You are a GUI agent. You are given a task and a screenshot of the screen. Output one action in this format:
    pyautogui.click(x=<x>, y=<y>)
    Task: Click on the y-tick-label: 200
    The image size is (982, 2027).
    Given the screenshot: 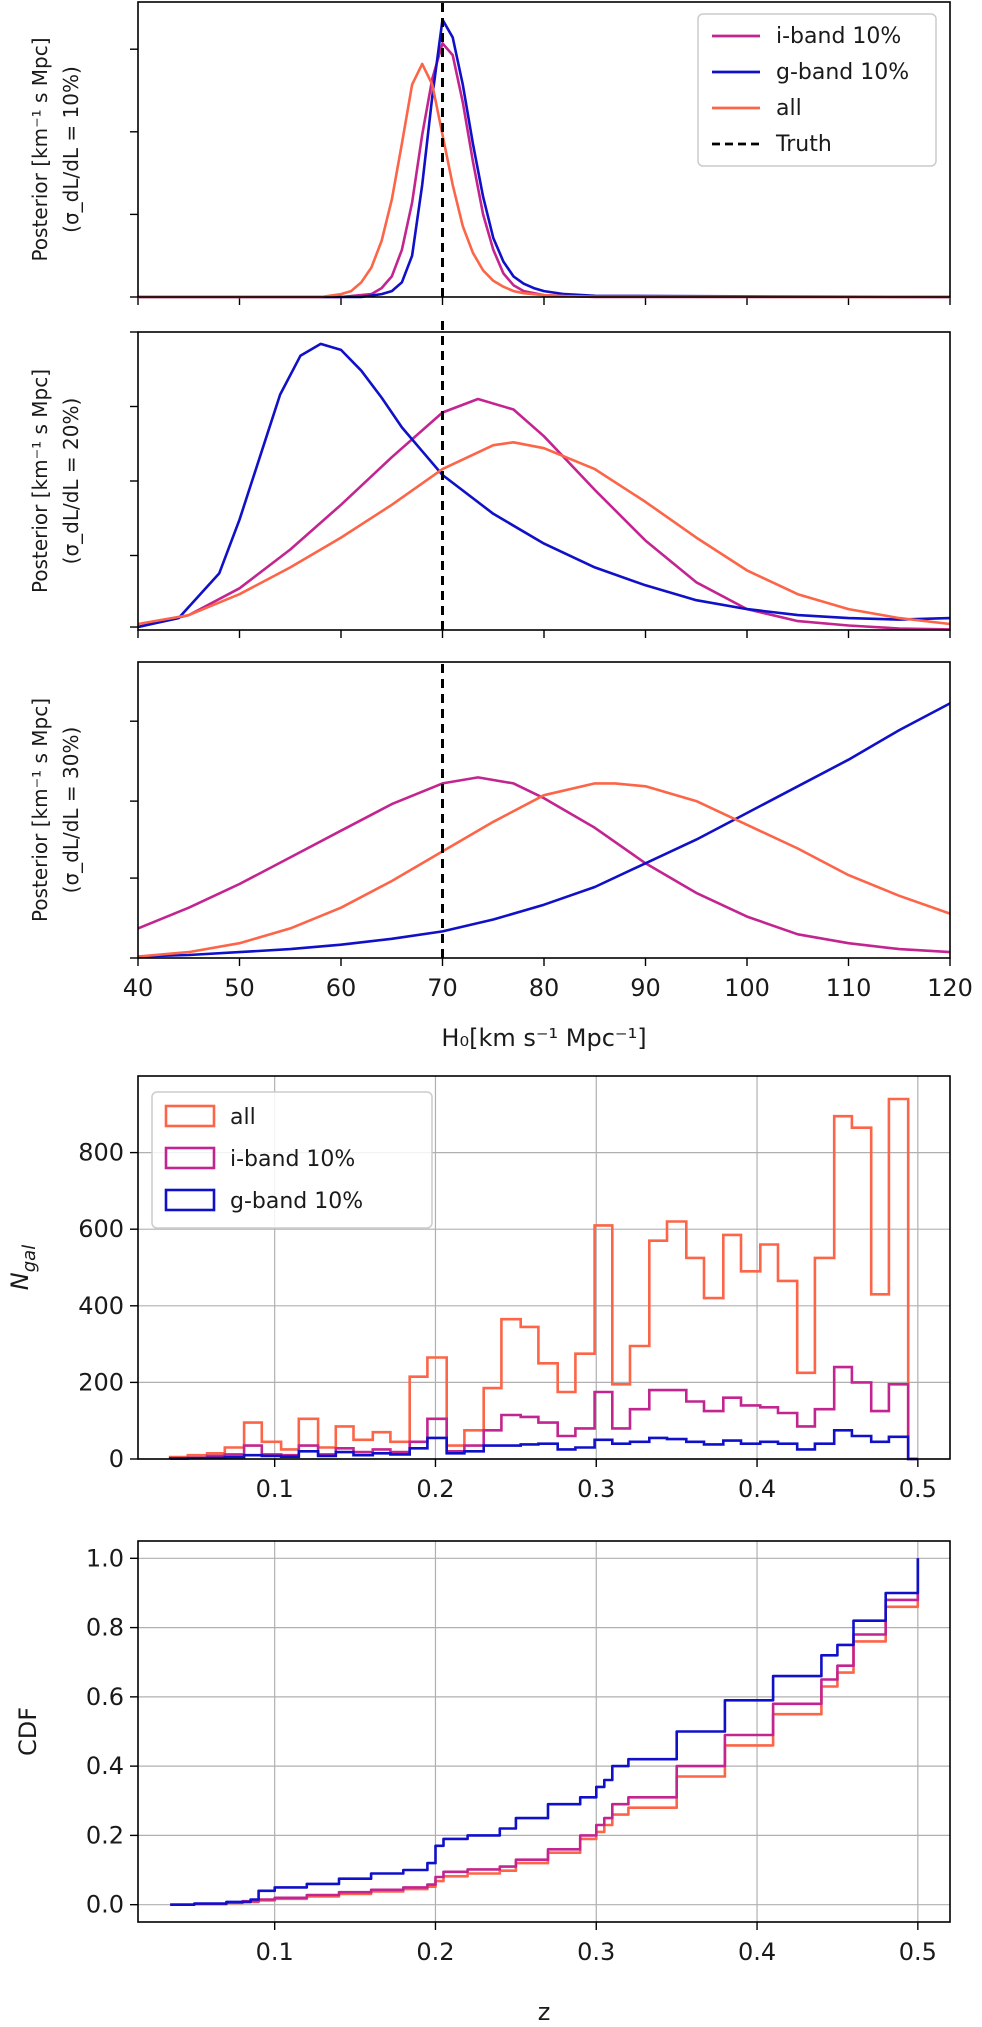 What is the action you would take?
    pyautogui.click(x=101, y=1382)
    